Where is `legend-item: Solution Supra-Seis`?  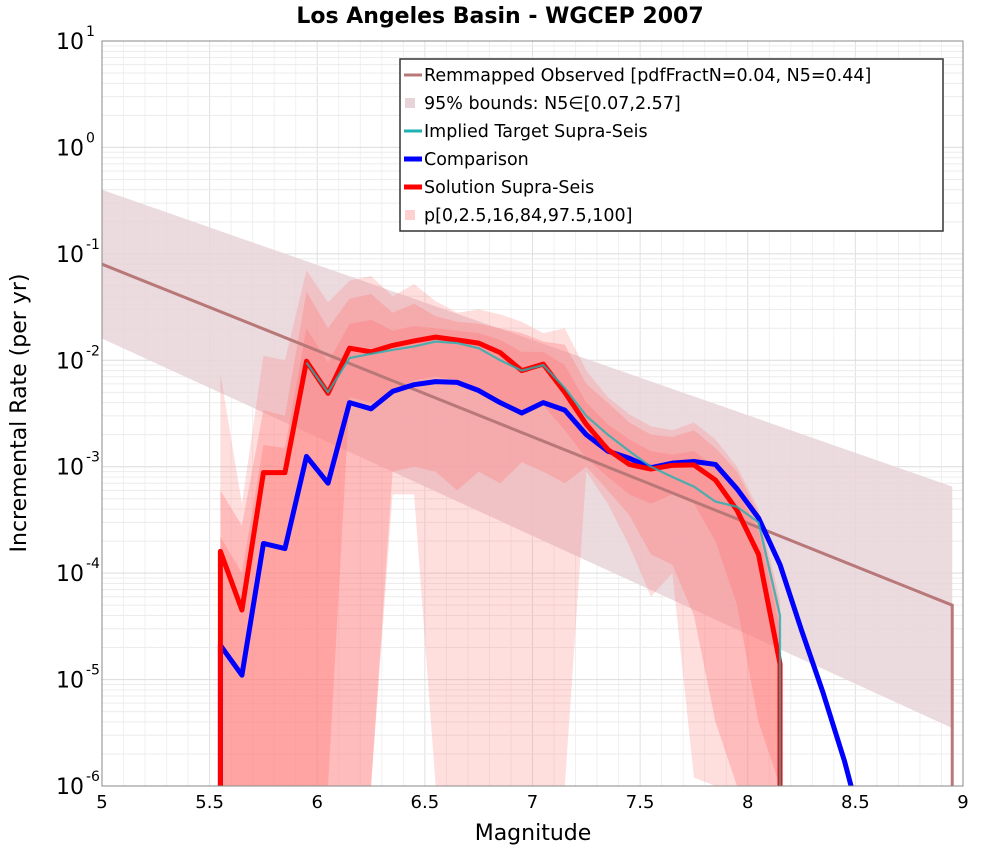
legend-item: Solution Supra-Seis is located at coordinates (499, 188).